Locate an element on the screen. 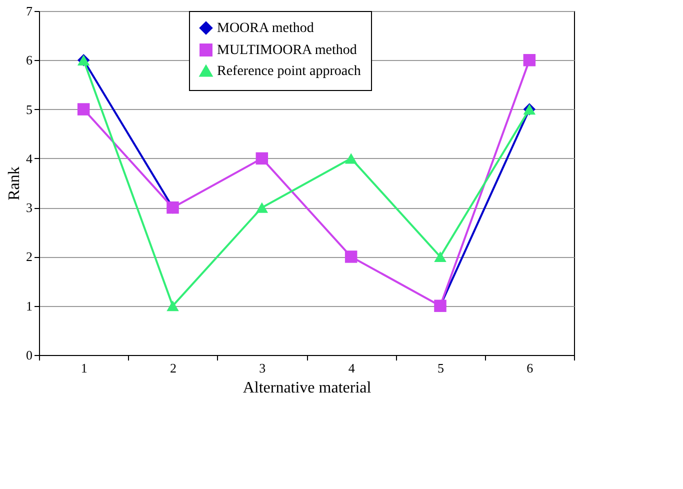 The image size is (683, 489). y-axis-title: Rank is located at coordinates (14, 183).